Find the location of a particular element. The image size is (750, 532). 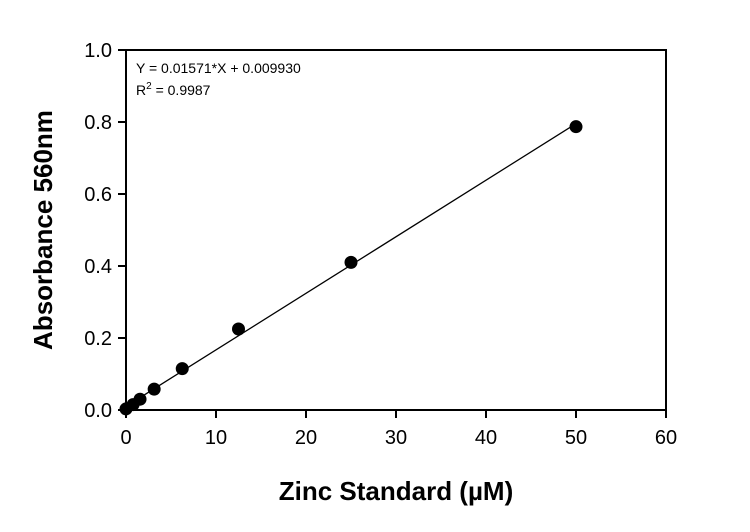

x-tick-label: 10 is located at coordinates (216, 438).